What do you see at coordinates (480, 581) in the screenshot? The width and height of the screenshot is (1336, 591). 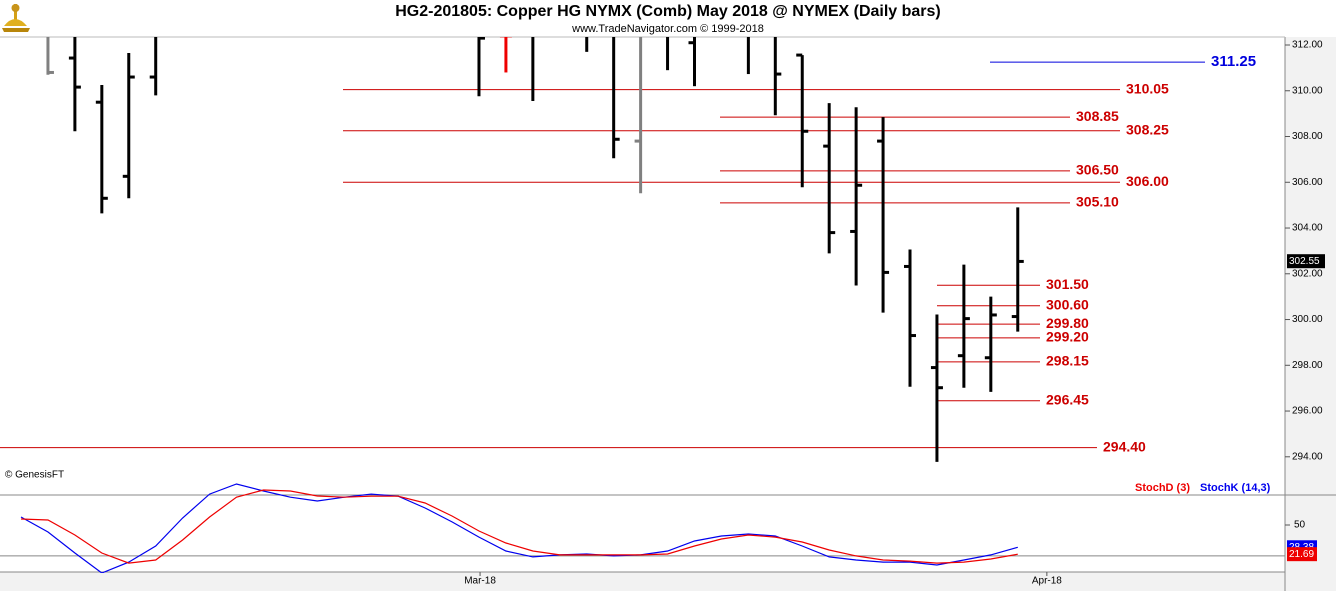 I see `x-tick-label: Mar-18` at bounding box center [480, 581].